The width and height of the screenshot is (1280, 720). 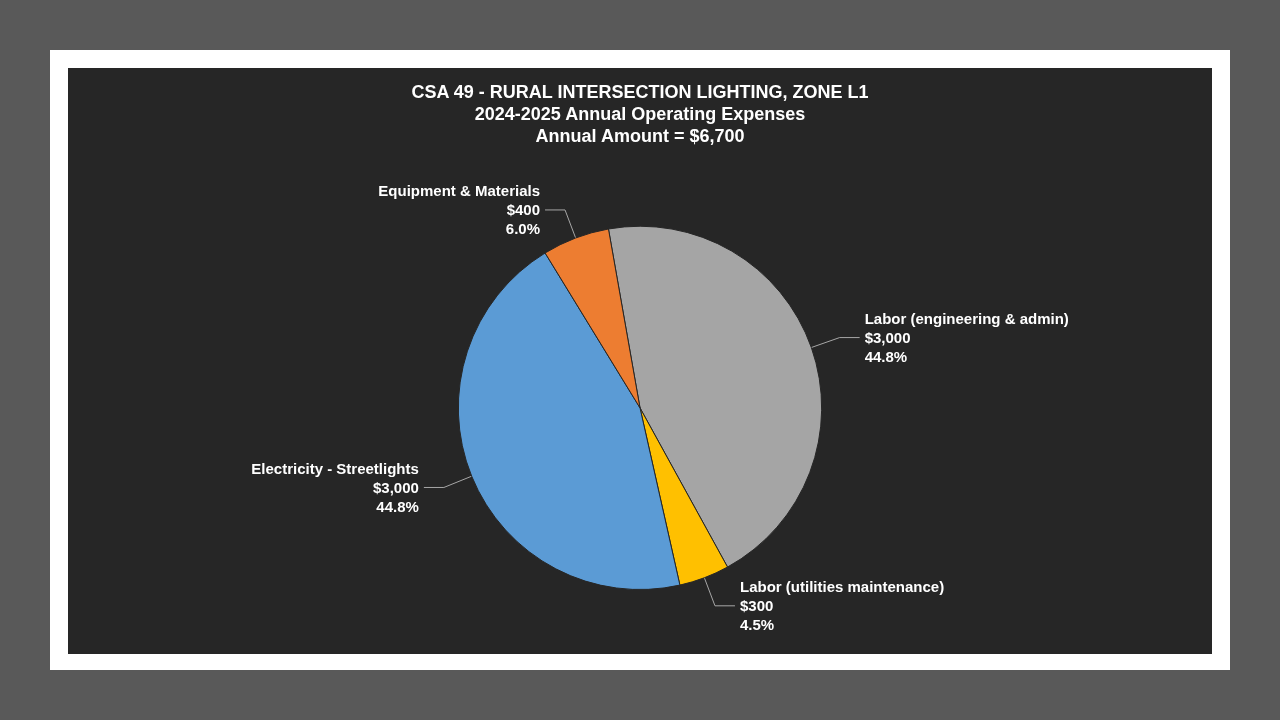 I want to click on chart-subtitle: 2024-2025 Annual Operating Expenses Annual Amount = $6,700, so click(x=640, y=125).